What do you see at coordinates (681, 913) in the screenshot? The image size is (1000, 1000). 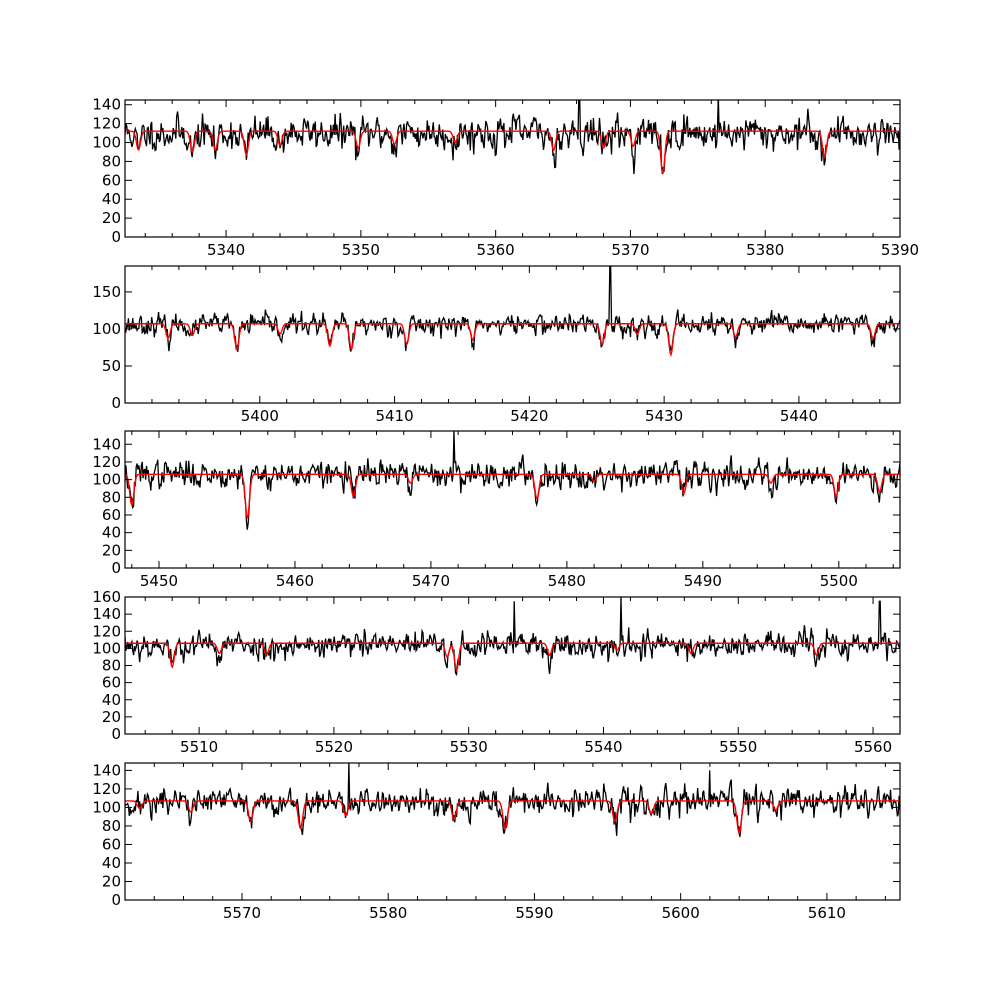 I see `x-tick-label: 5600` at bounding box center [681, 913].